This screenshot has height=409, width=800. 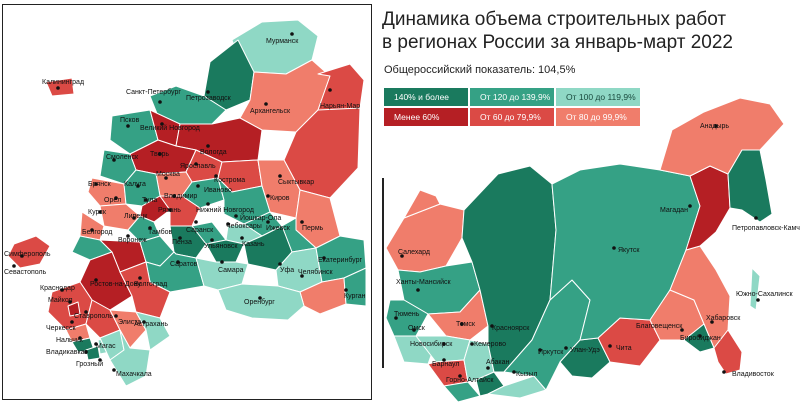 What do you see at coordinates (346, 290) in the screenshot?
I see `city-dot-kurgan` at bounding box center [346, 290].